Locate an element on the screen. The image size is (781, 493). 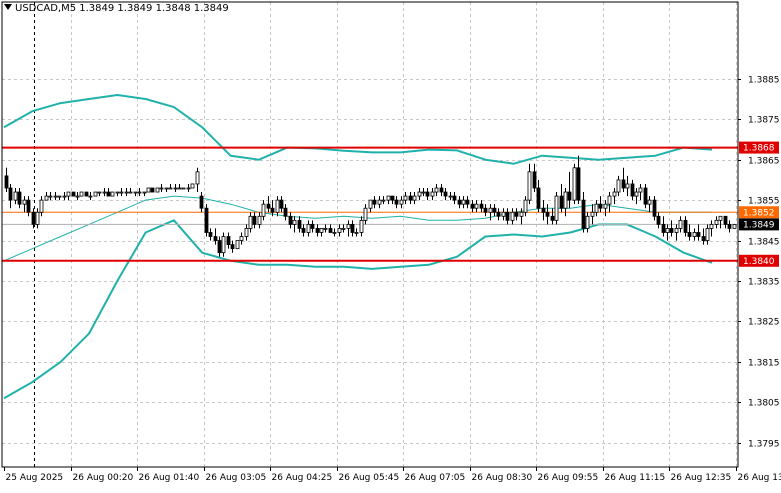
x-tick-label: 26 Aug 09:55 is located at coordinates (568, 478).